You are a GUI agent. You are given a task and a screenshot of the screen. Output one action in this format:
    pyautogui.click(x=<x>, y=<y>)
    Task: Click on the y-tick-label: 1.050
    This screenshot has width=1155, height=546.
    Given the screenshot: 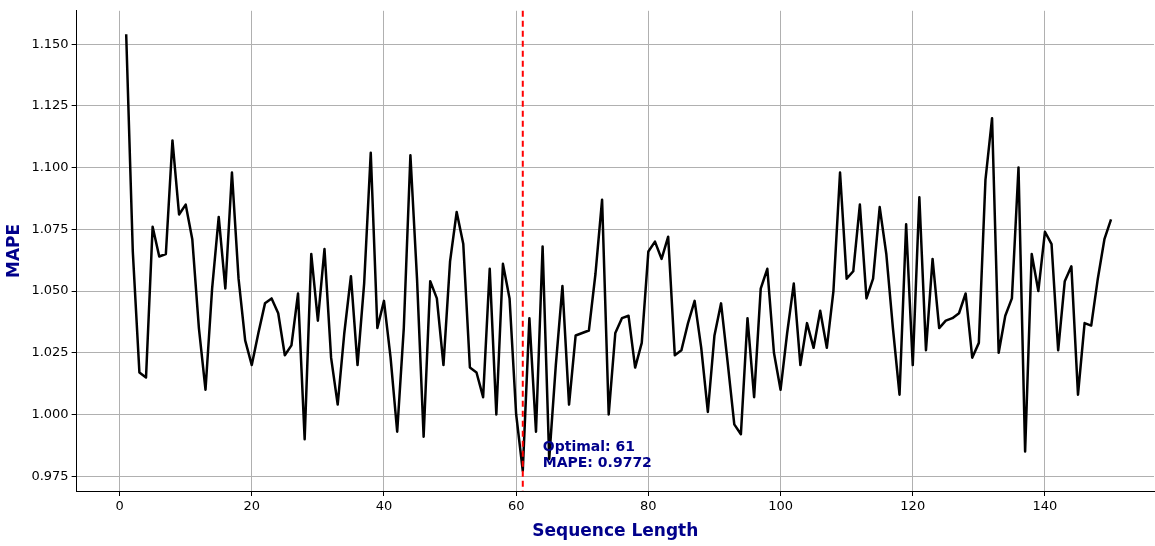 What is the action you would take?
    pyautogui.click(x=50, y=290)
    